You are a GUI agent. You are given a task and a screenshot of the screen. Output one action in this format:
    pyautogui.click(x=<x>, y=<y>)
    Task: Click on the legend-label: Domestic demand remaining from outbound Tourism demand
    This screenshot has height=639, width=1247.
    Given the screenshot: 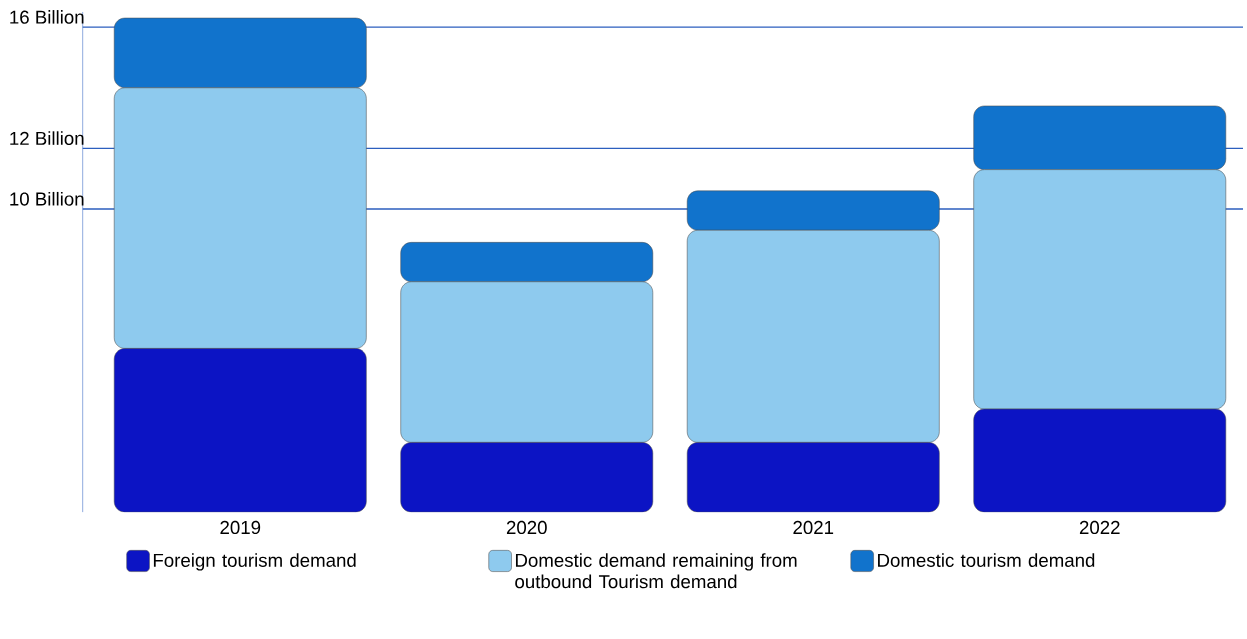 What is the action you would take?
    pyautogui.click(x=656, y=571)
    